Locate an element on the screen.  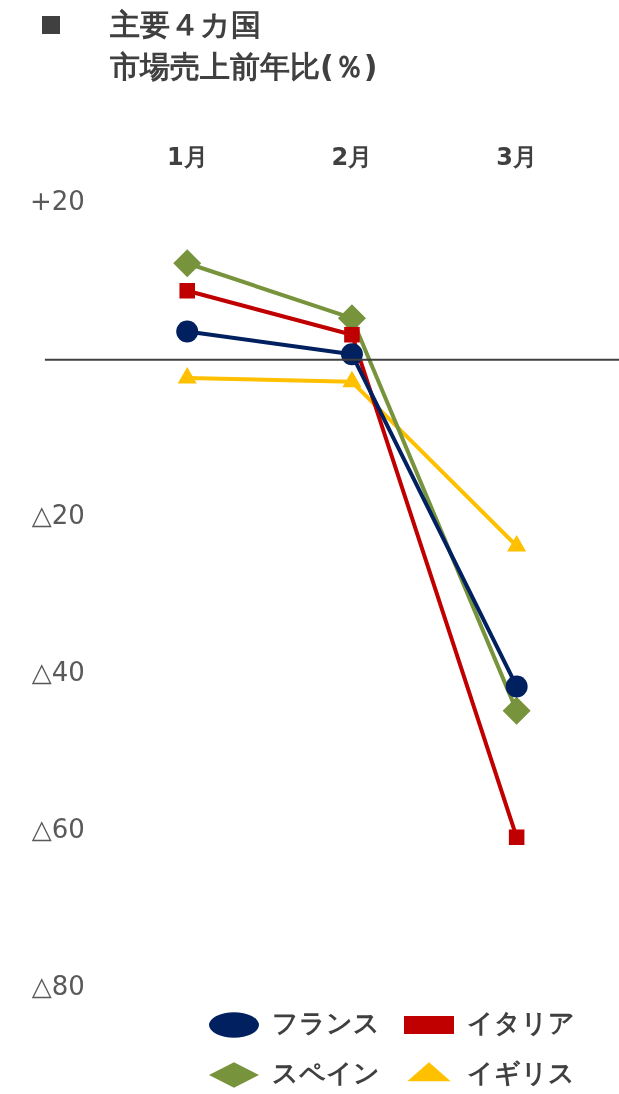
x-tick-label: 2月 is located at coordinates (352, 156).